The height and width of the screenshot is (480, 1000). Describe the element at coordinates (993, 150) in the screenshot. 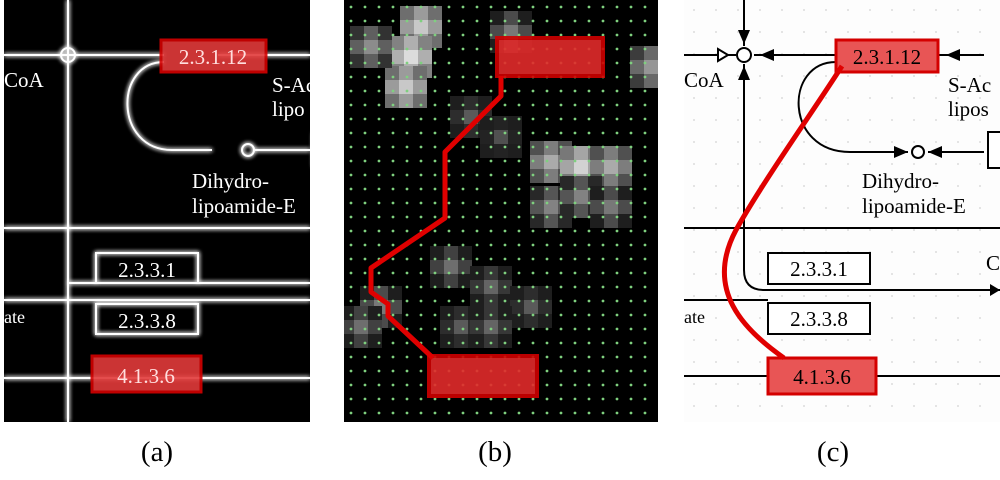

I see `enzyme-box` at that location.